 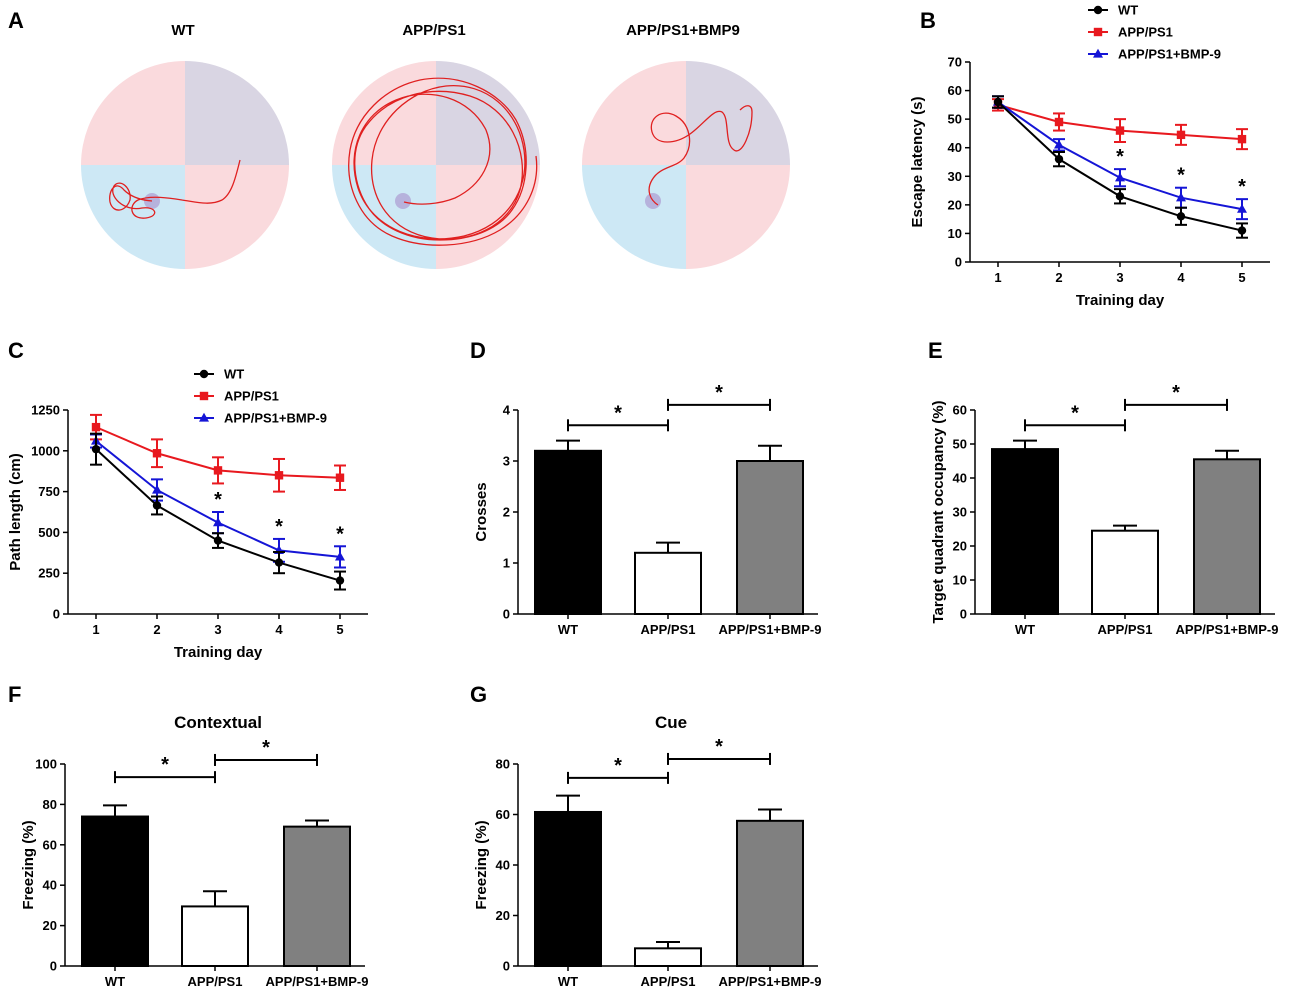 What do you see at coordinates (218, 511) in the screenshot?
I see `series-wt` at bounding box center [218, 511].